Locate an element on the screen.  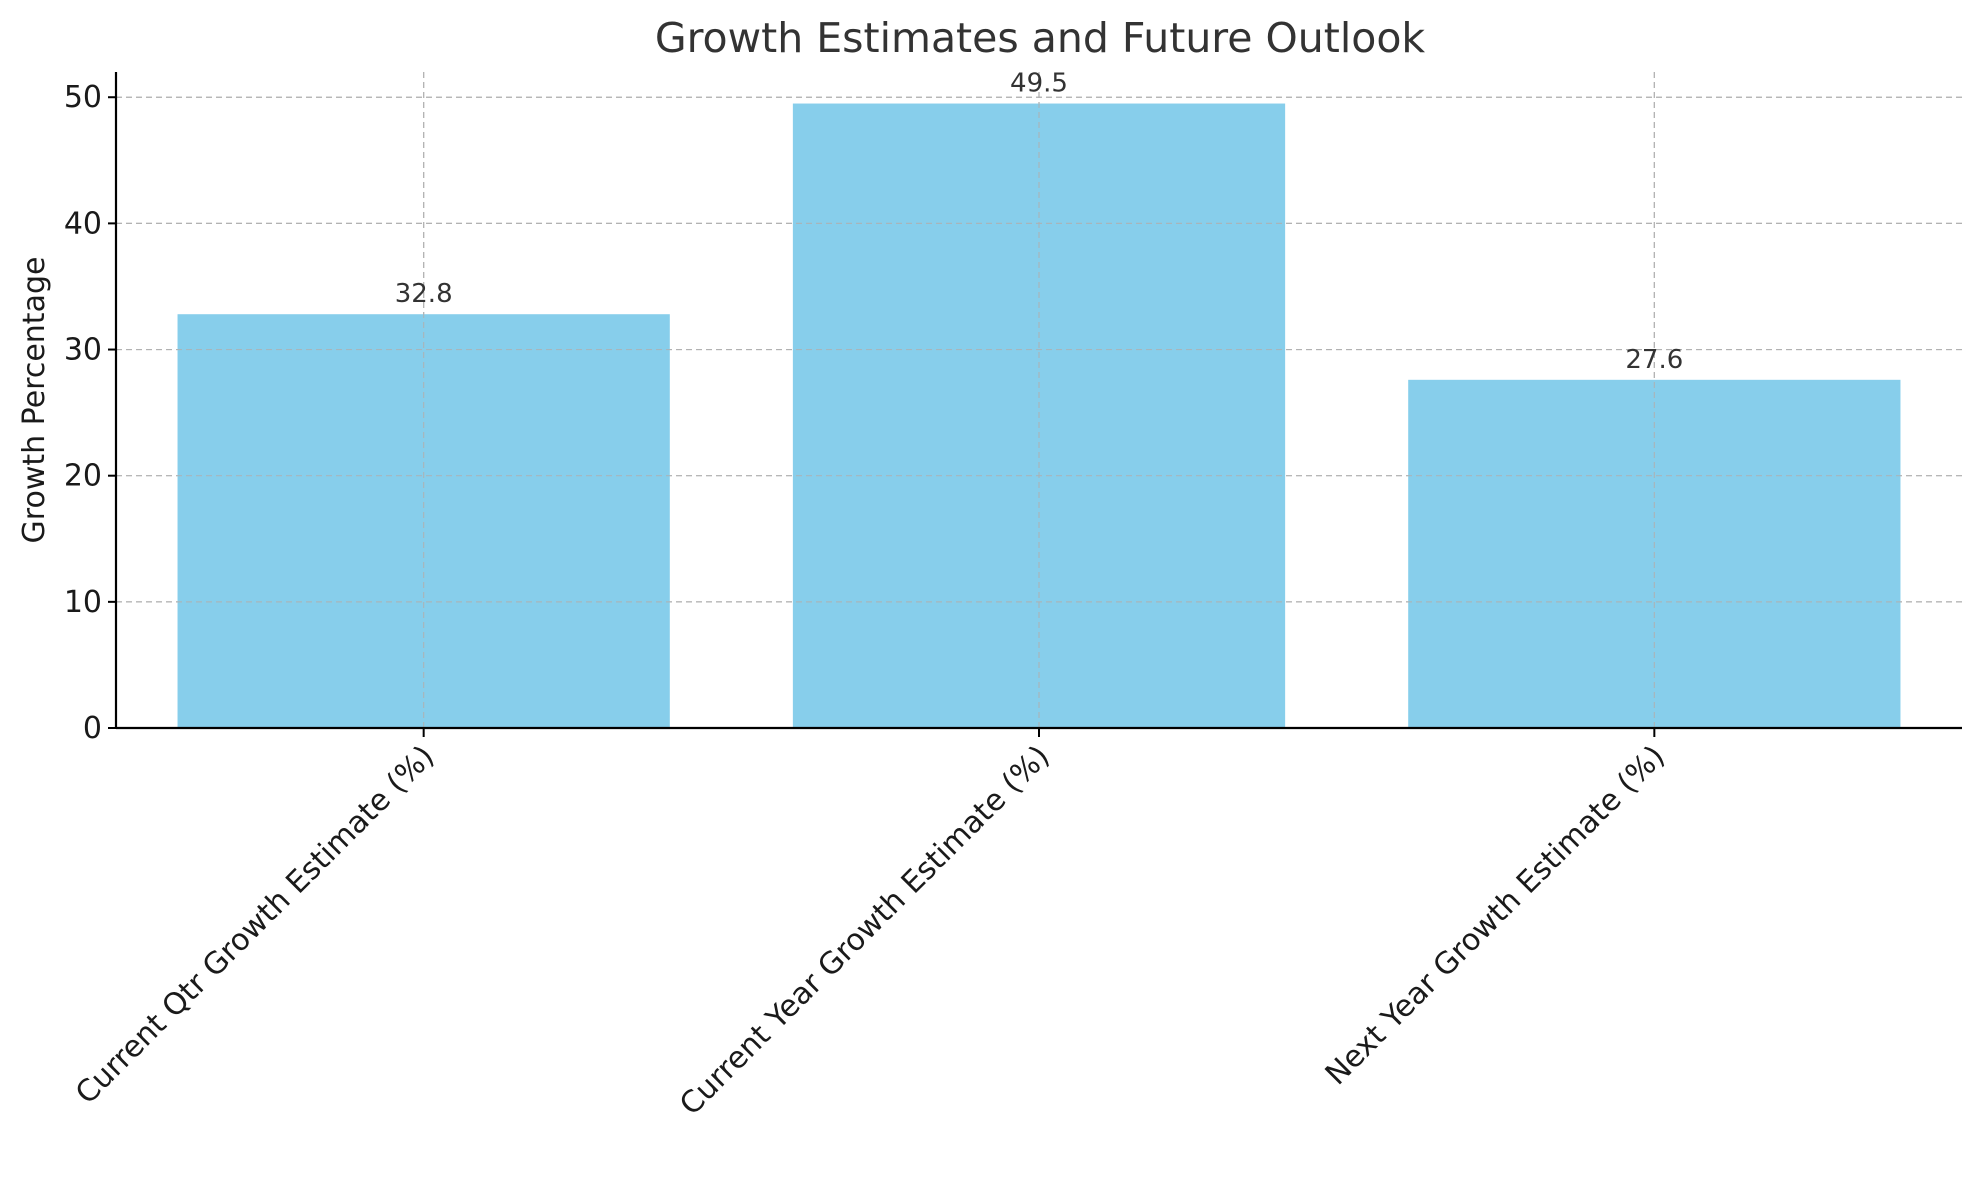
y-axis-label: Growth Percentage is located at coordinates (34, 400).